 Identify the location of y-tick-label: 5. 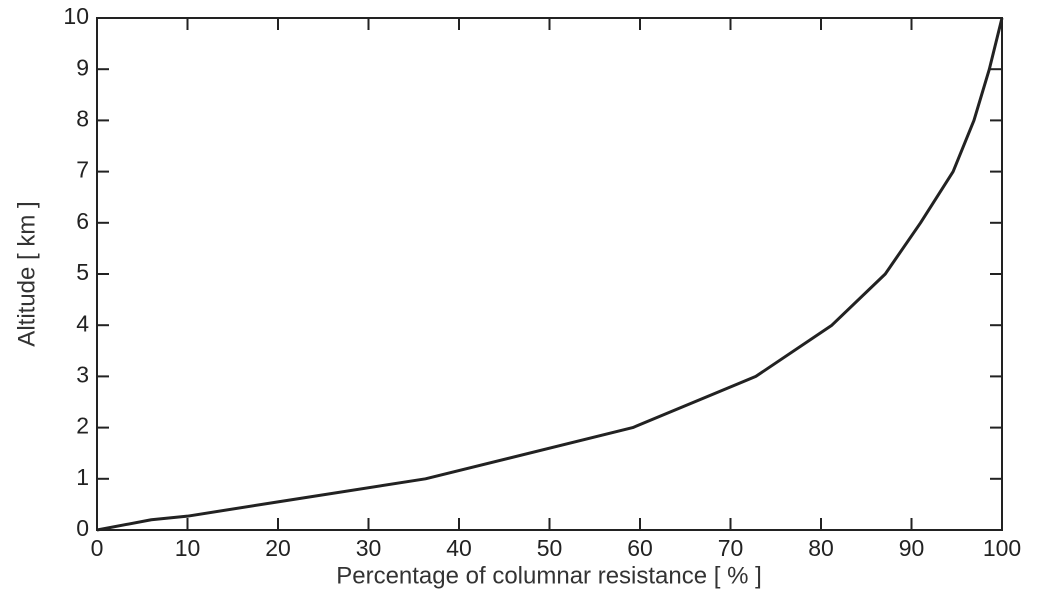
(82, 272).